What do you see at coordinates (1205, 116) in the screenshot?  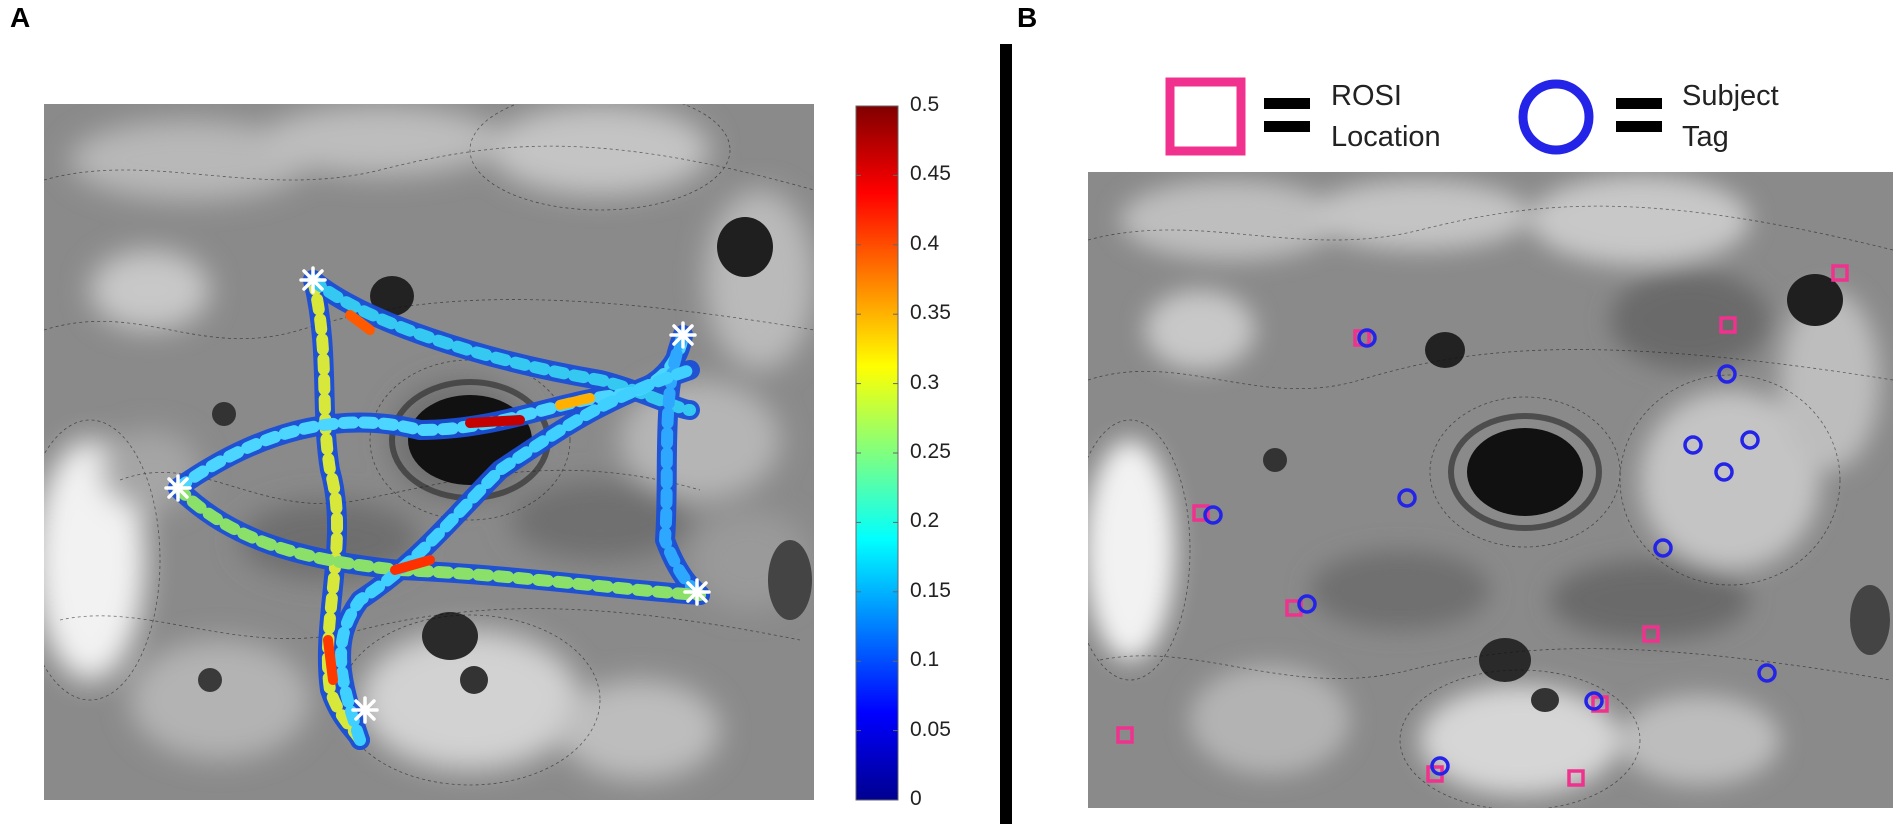 I see `legend-rosi-swatch` at bounding box center [1205, 116].